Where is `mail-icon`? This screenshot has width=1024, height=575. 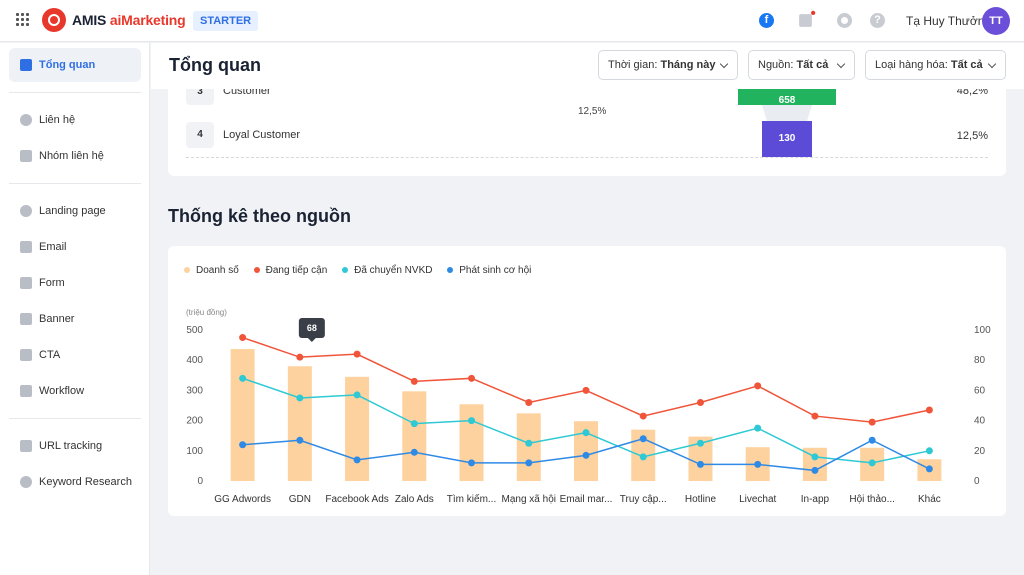
mail-icon is located at coordinates (26, 247).